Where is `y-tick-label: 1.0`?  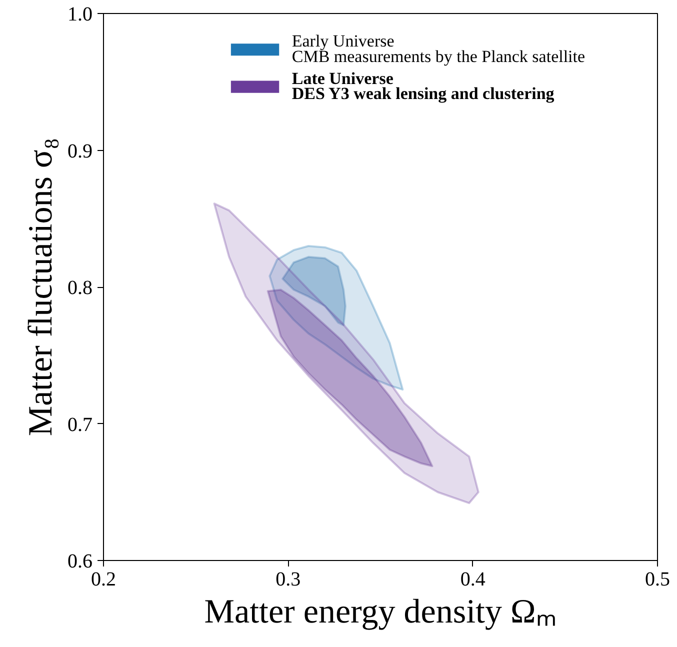 y-tick-label: 1.0 is located at coordinates (80, 15).